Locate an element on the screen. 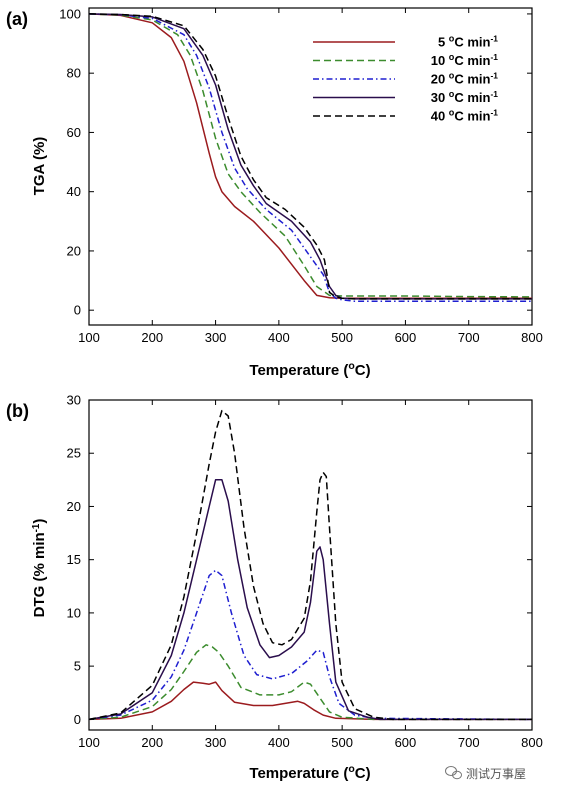  panel-a-y-tick-label: 100 is located at coordinates (70, 13).